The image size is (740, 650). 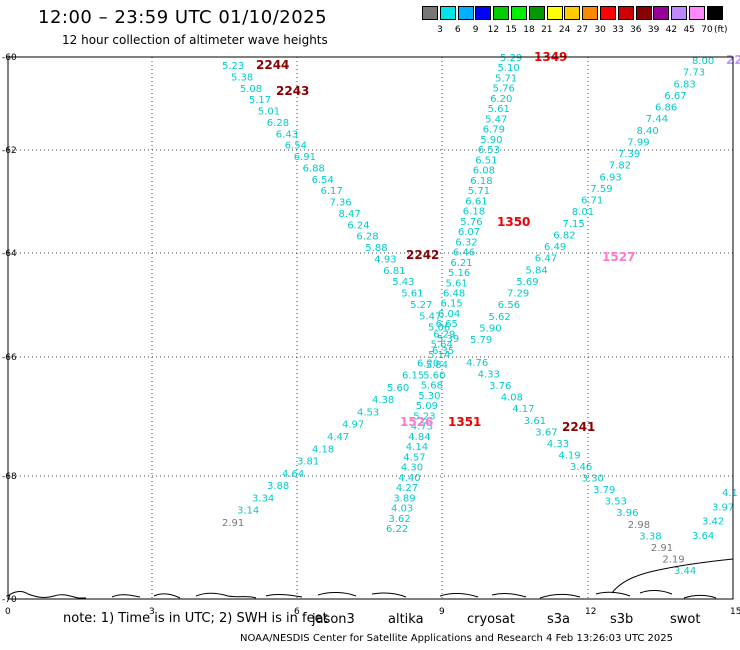 I want to click on track-2244-value: 5.23, so click(x=233, y=66).